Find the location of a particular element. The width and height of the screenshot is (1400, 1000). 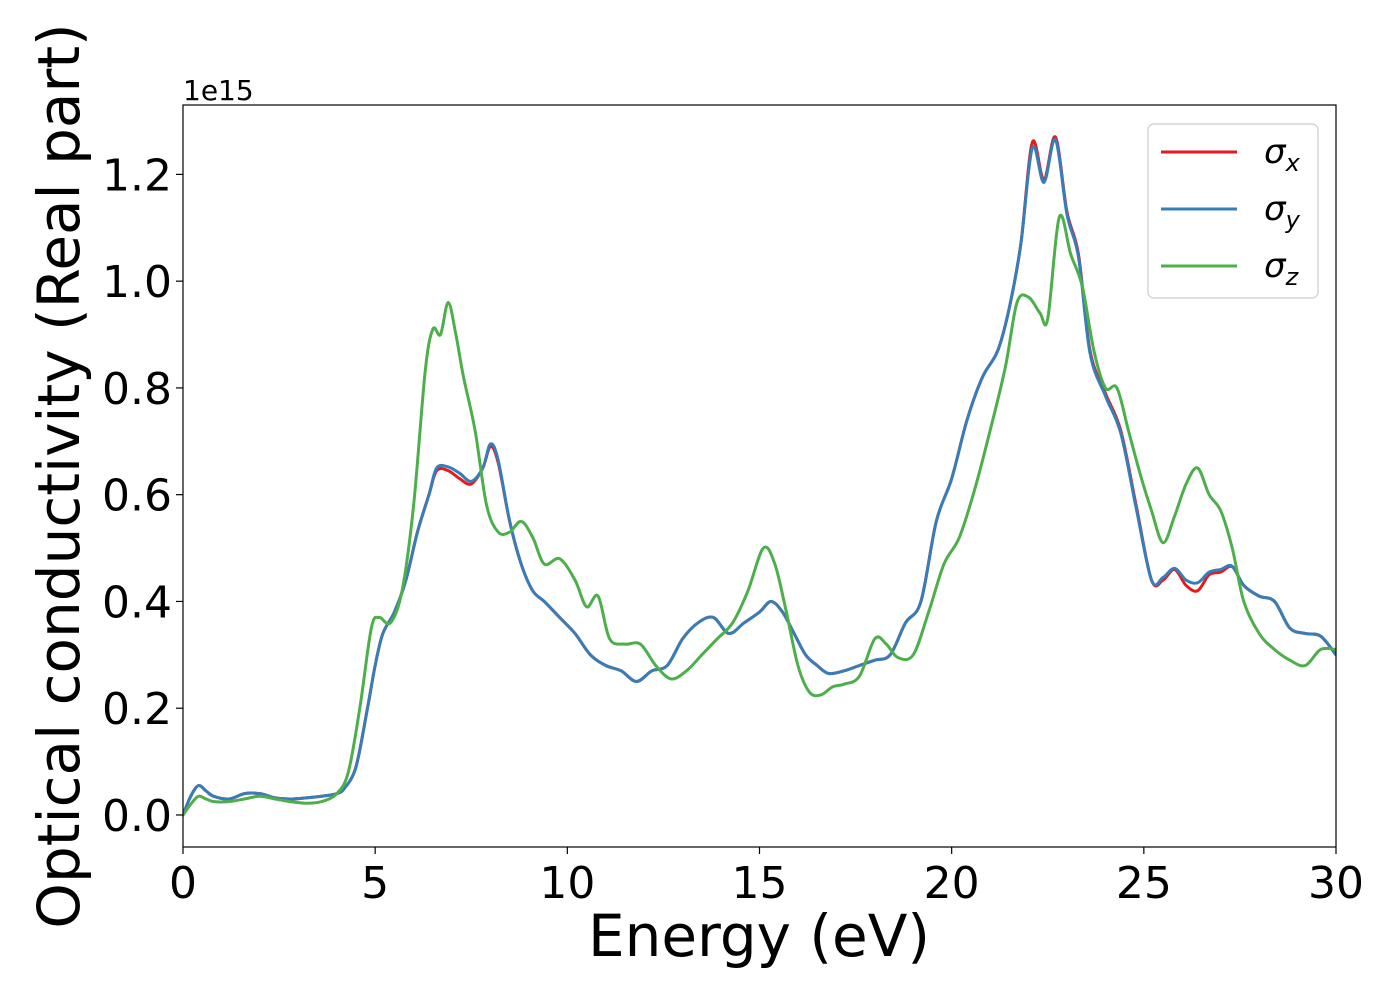

x-tick-label: 15 is located at coordinates (760, 883).